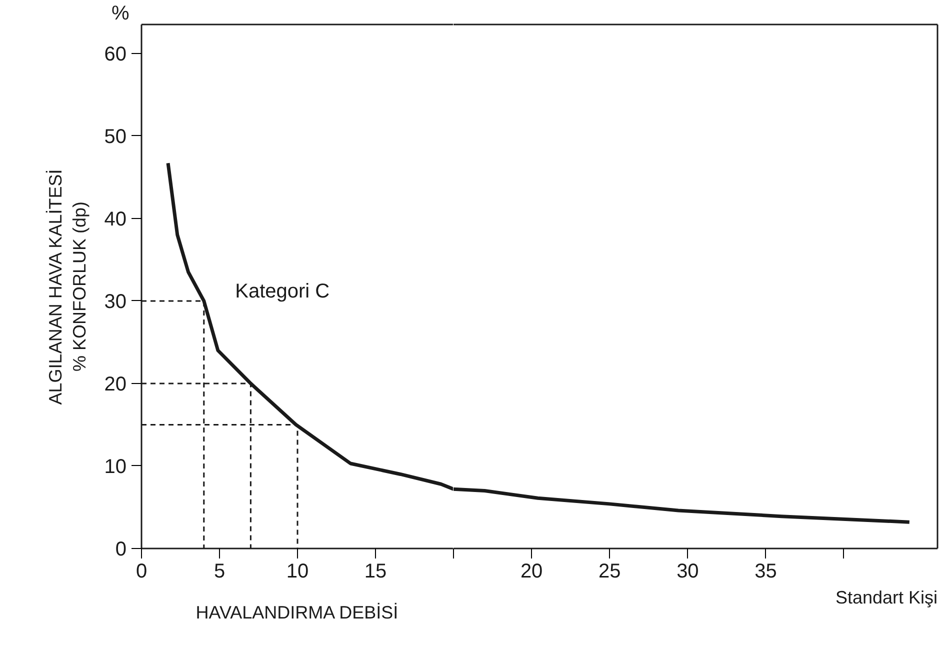 The height and width of the screenshot is (662, 943). I want to click on x-tick-label: 25, so click(609, 571).